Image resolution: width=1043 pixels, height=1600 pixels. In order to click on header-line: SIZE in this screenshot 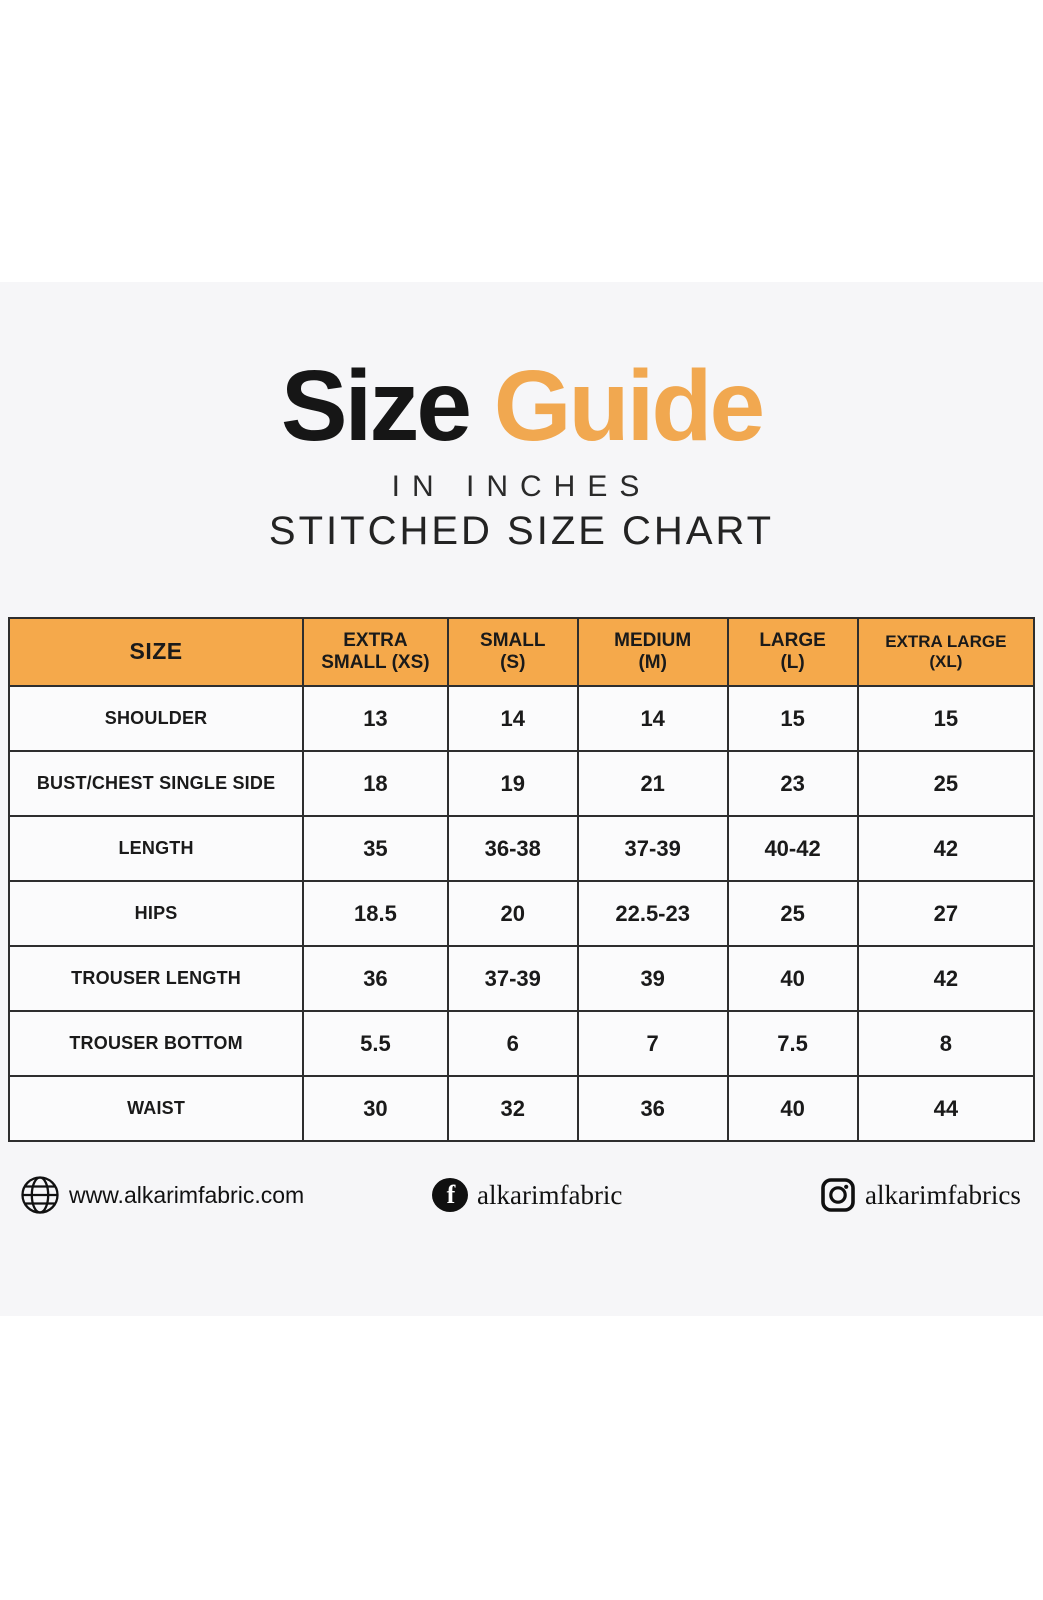, I will do `click(156, 651)`.